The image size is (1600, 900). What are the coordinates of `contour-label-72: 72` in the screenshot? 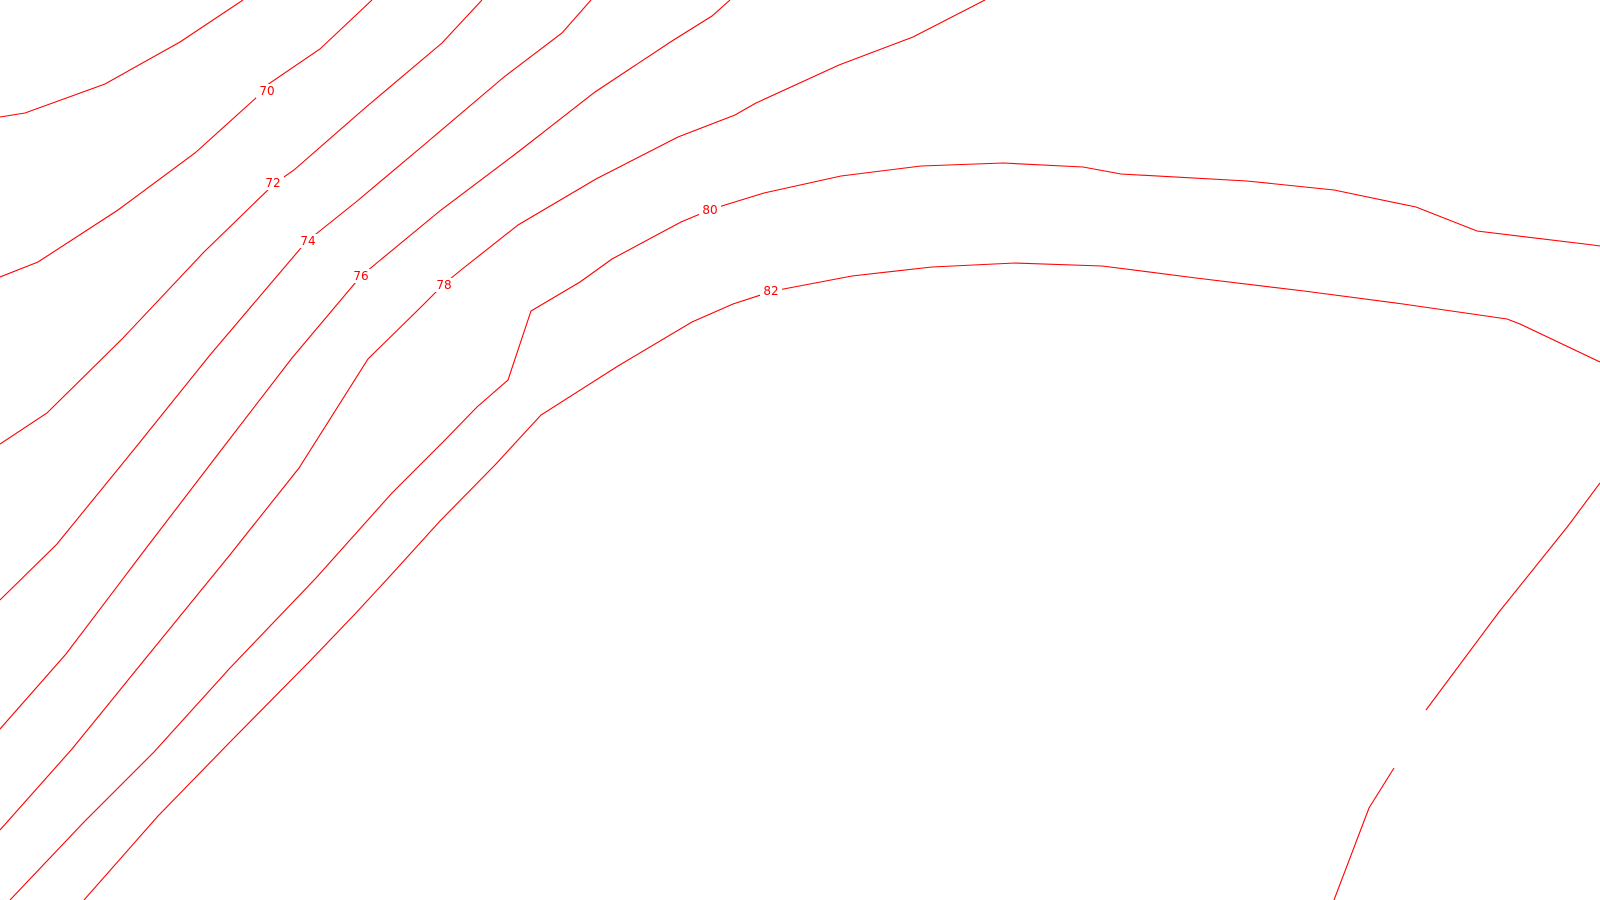 It's located at (272, 183).